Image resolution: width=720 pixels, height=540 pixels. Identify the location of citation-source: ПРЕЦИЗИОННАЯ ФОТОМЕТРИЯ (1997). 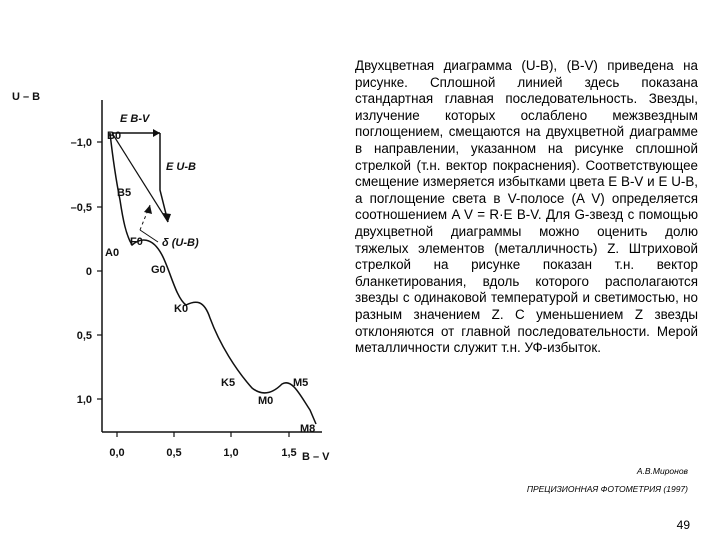
(607, 489).